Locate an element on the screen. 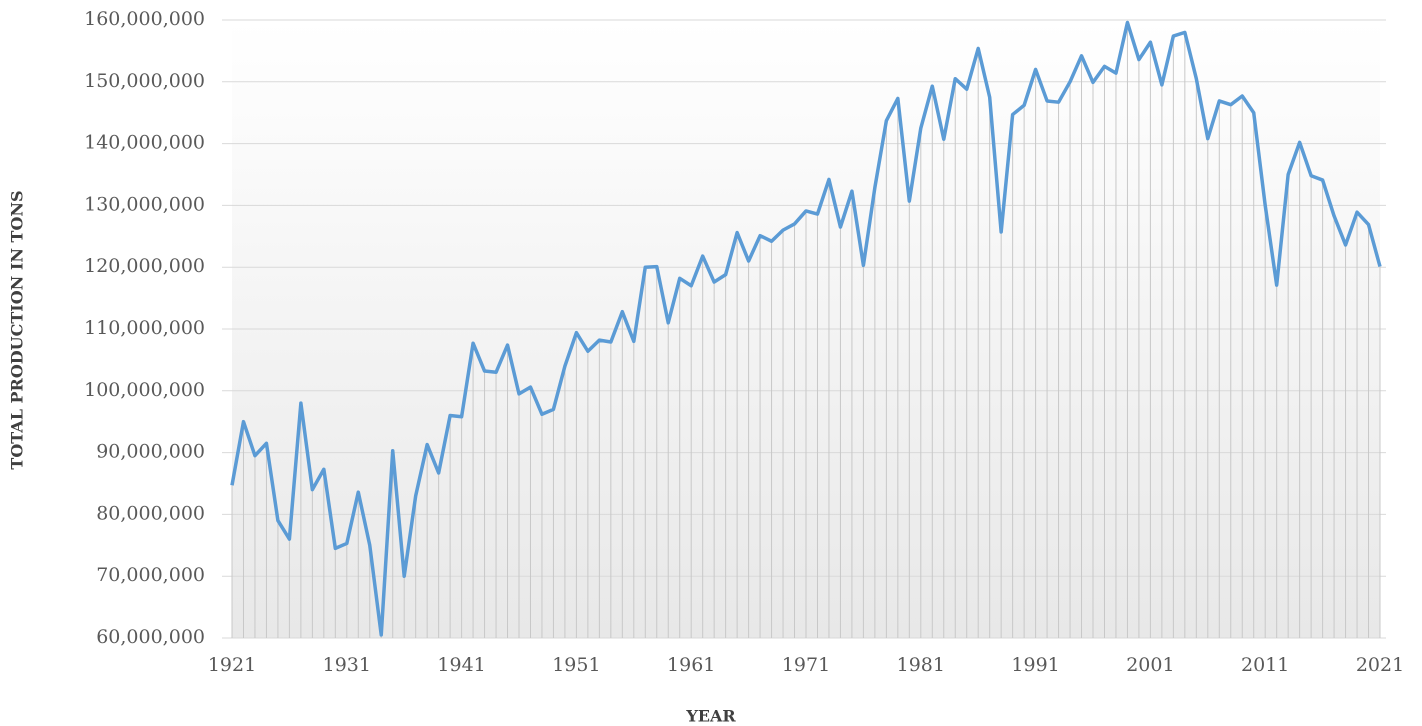 This screenshot has height=726, width=1422. x-tick-label: 1991 is located at coordinates (1035, 665).